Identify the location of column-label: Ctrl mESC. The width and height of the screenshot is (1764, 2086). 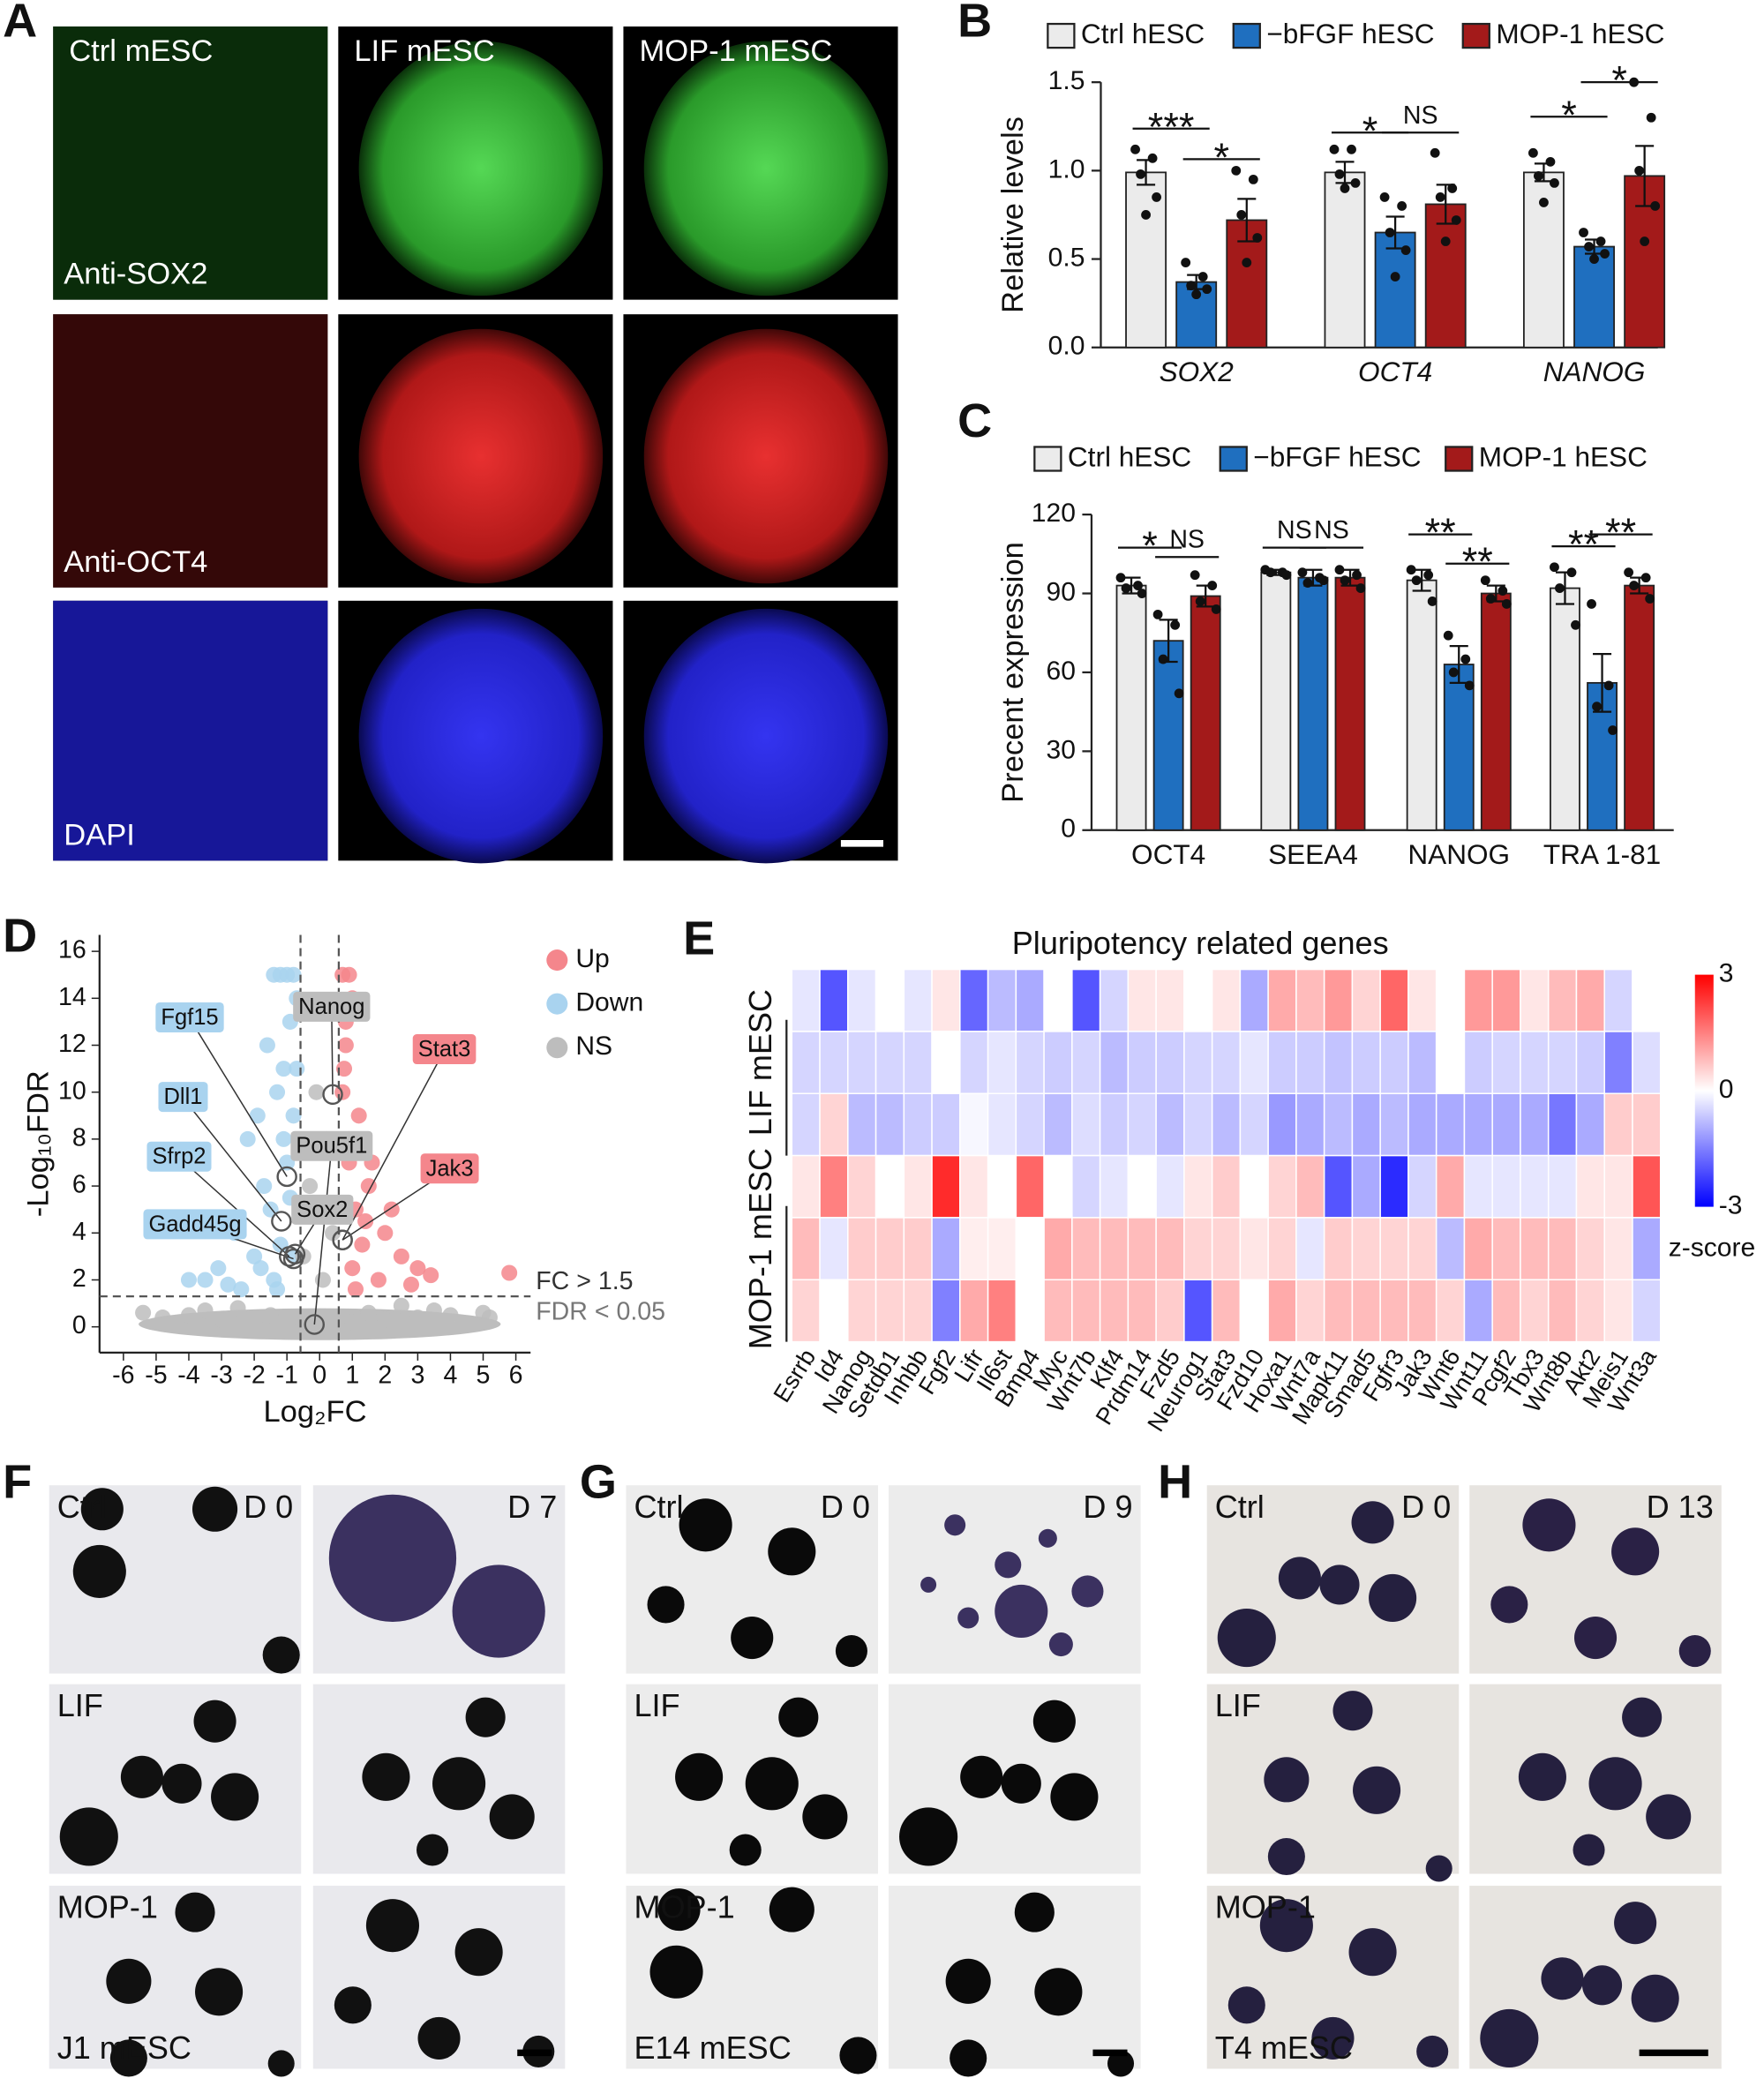
(141, 51).